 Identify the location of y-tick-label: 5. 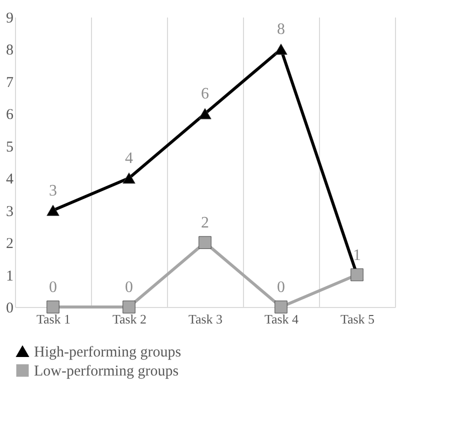
(10, 147).